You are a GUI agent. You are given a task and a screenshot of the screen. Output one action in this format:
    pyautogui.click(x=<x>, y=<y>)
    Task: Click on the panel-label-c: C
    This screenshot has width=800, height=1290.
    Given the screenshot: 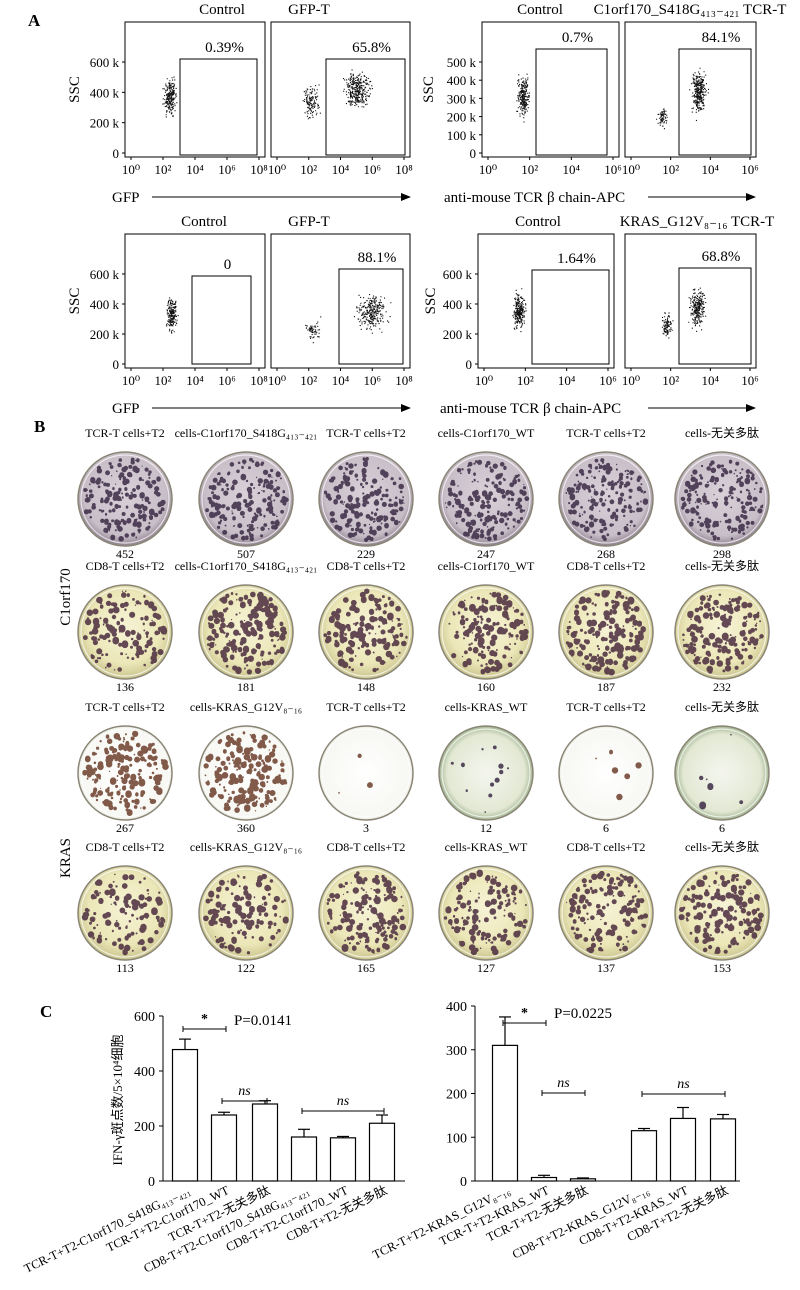 What is the action you would take?
    pyautogui.click(x=46, y=1011)
    